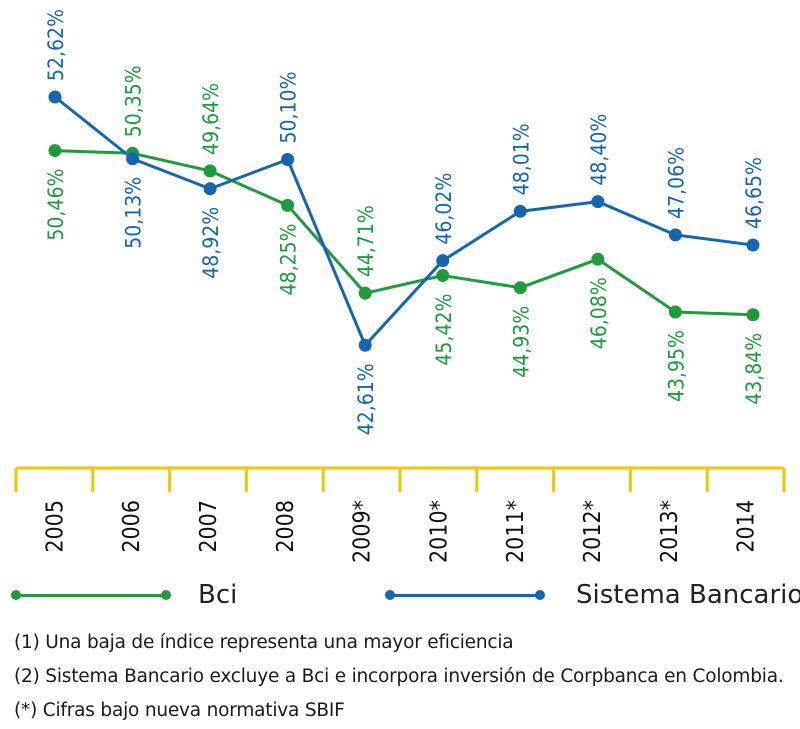  Describe the element at coordinates (439, 531) in the screenshot. I see `x-tick-label: 2010*` at that location.